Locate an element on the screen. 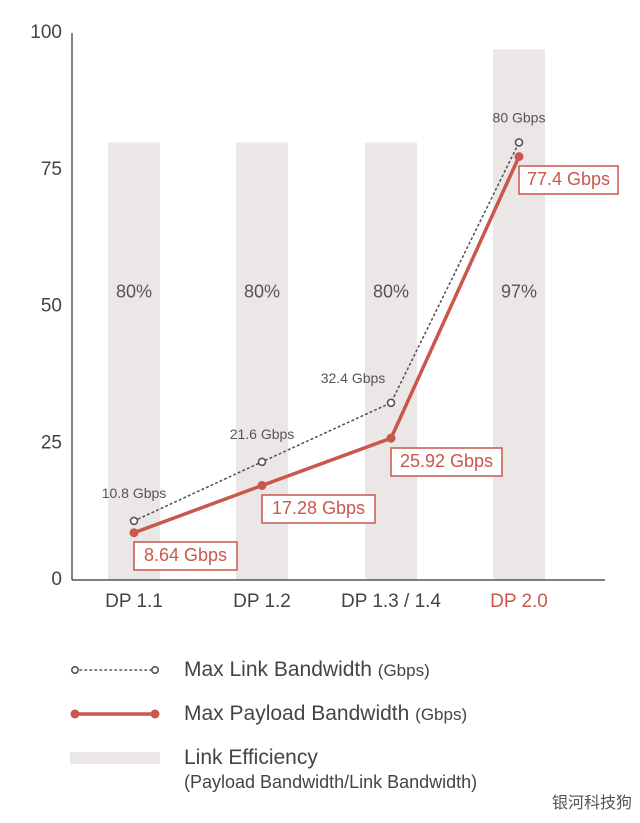 This screenshot has width=640, height=823. x-tick-label: DP 1.2 is located at coordinates (262, 601).